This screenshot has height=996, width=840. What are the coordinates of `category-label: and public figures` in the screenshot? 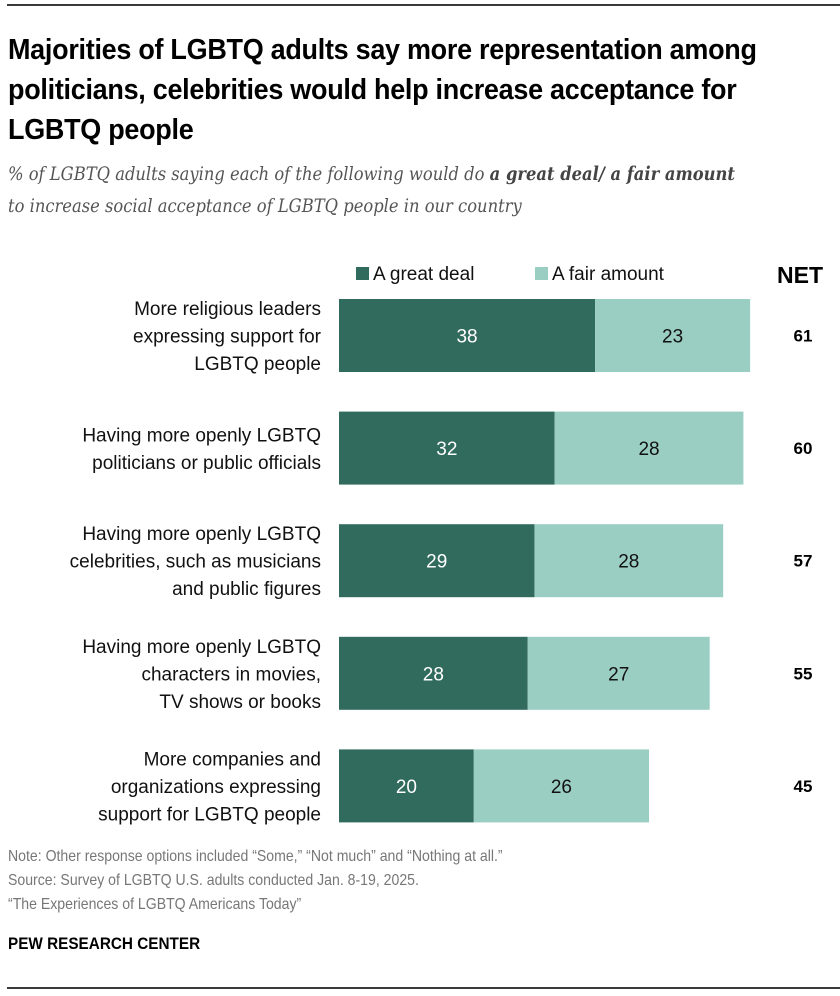 It's located at (246, 589).